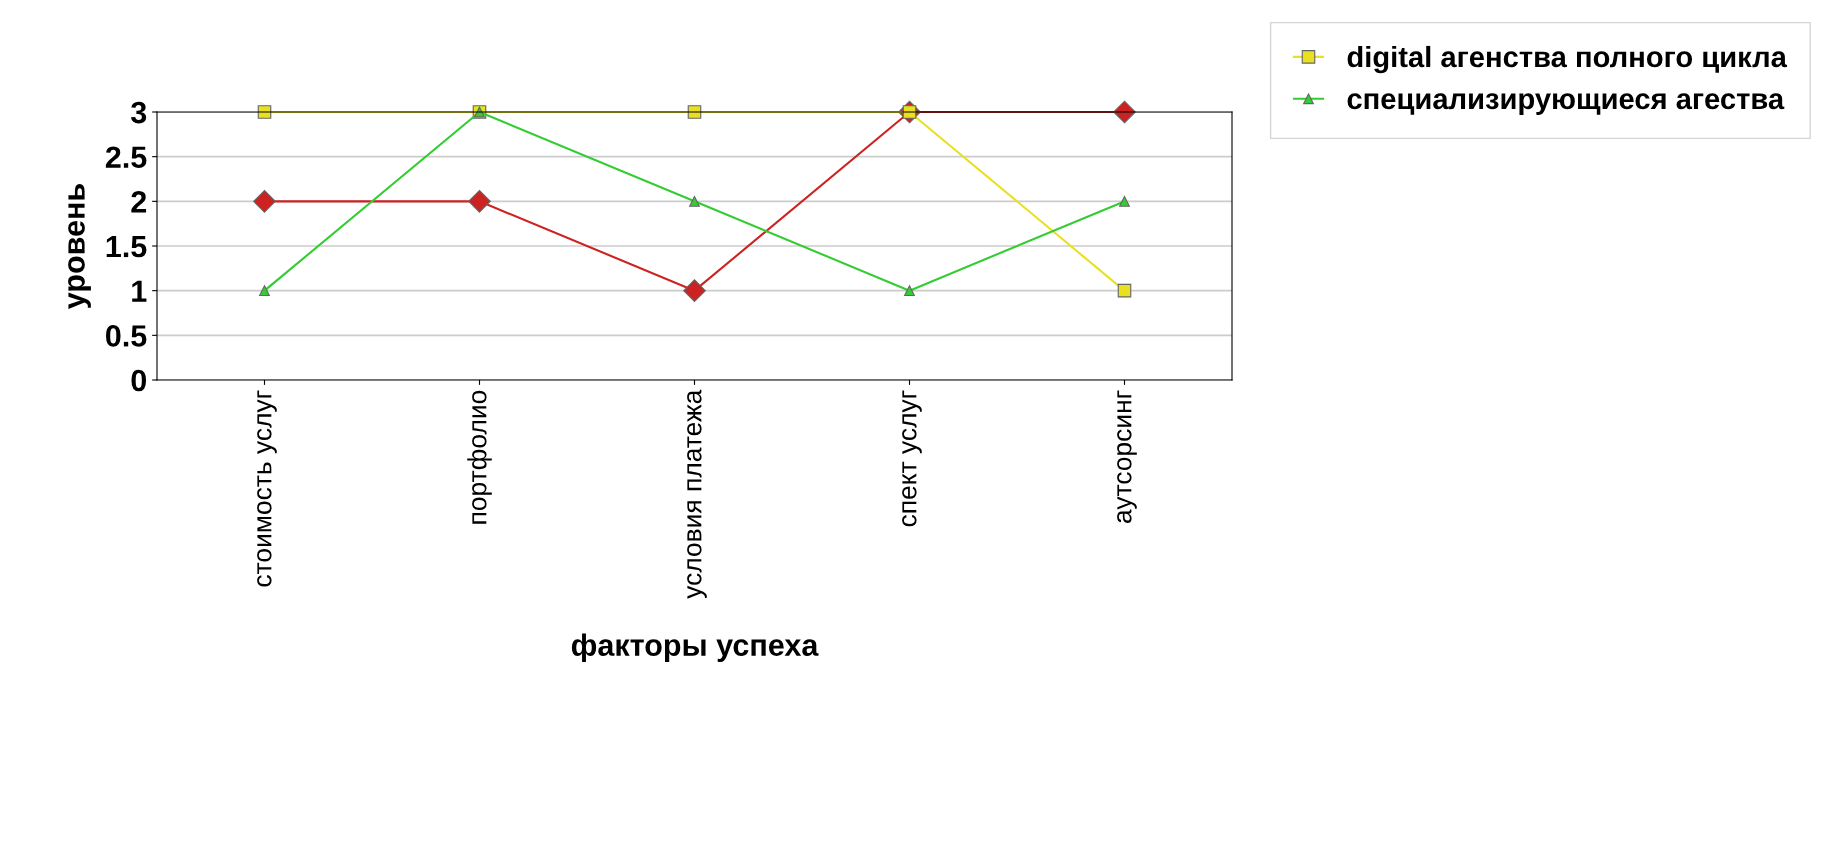 Image resolution: width=1846 pixels, height=864 pixels. Describe the element at coordinates (1567, 59) in the screenshot. I see `legend-label: digital агенства полного цикла` at that location.